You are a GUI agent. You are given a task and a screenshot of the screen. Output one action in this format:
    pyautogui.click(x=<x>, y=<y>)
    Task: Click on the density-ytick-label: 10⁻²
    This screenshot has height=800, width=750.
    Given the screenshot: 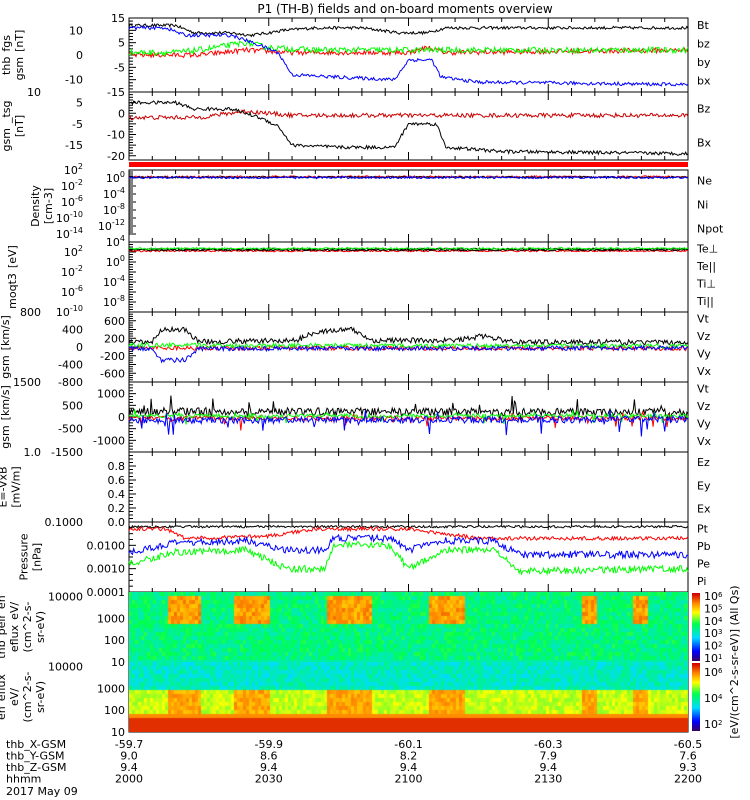 What is the action you would take?
    pyautogui.click(x=72, y=185)
    